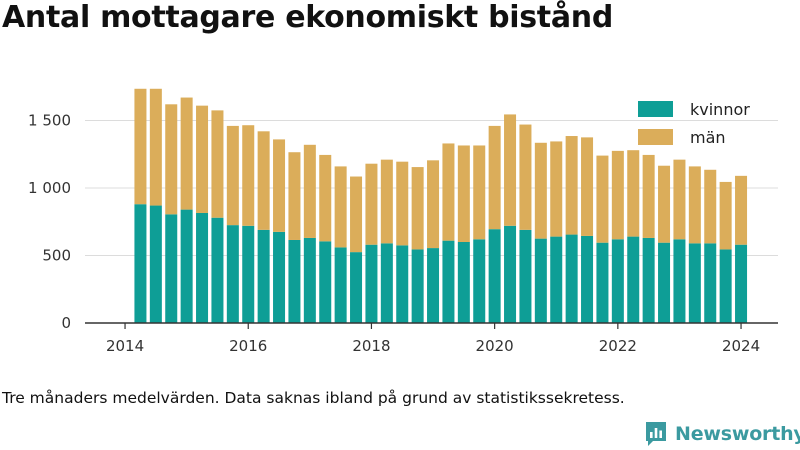 The width and height of the screenshot is (800, 450). Describe the element at coordinates (655, 109) in the screenshot. I see `legend-swatch-kvinnor` at that location.